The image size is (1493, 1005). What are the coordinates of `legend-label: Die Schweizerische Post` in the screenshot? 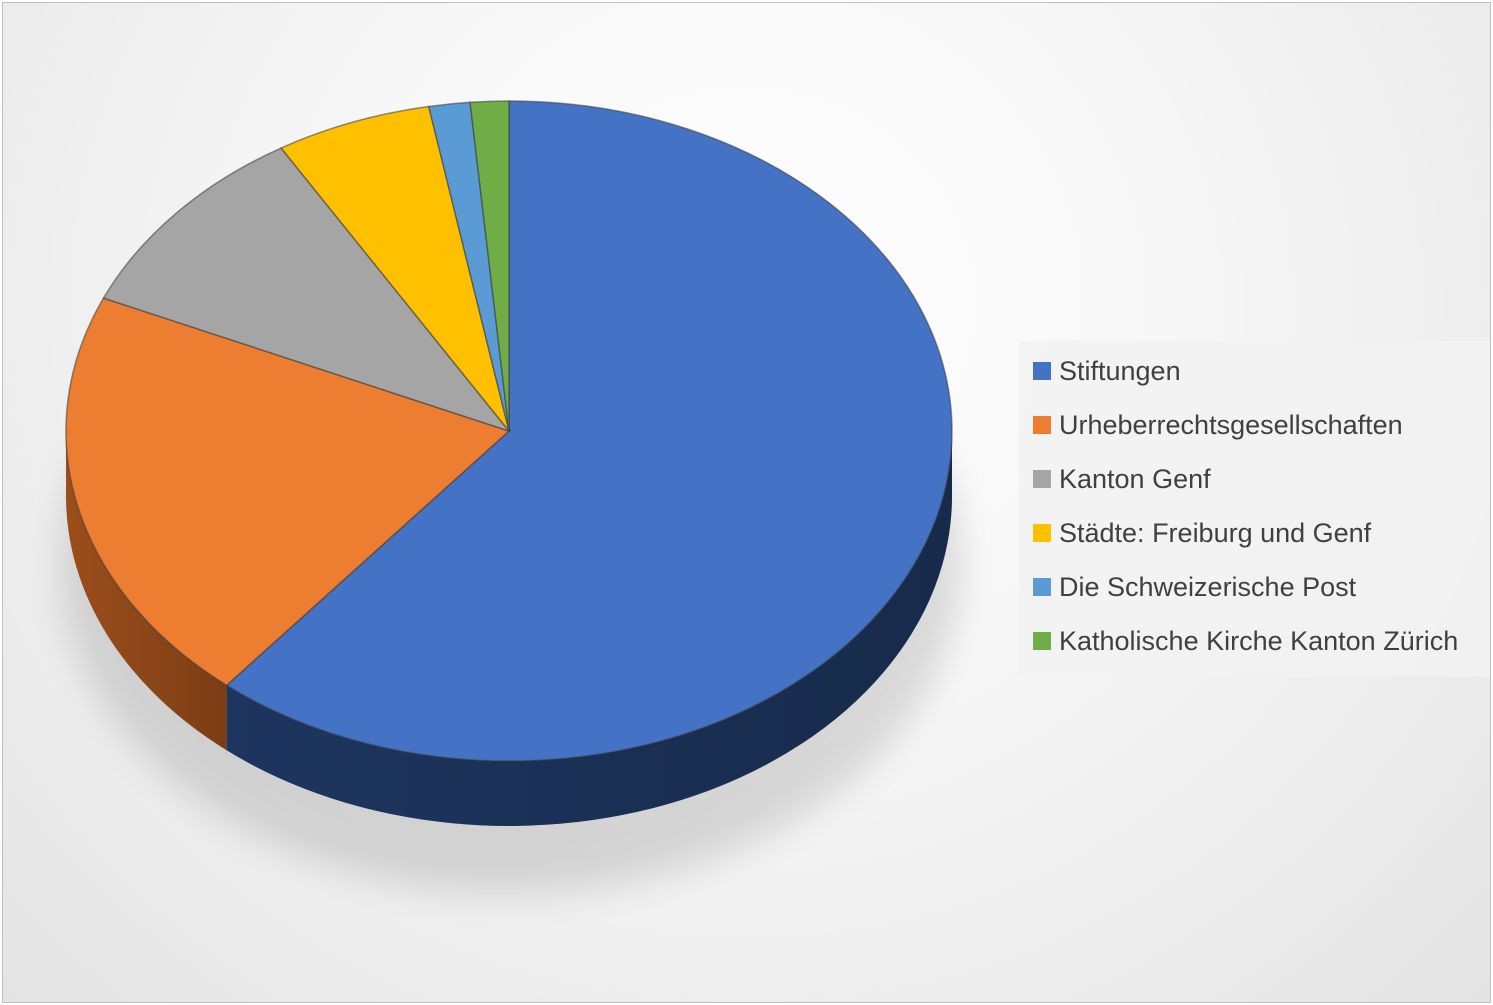 It's located at (1208, 586).